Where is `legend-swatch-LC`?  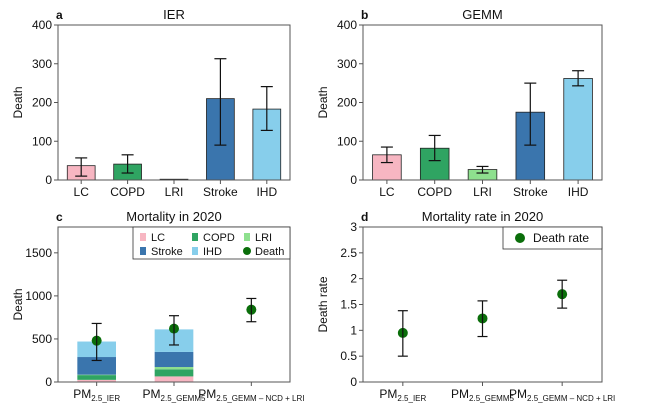 legend-swatch-LC is located at coordinates (143, 237).